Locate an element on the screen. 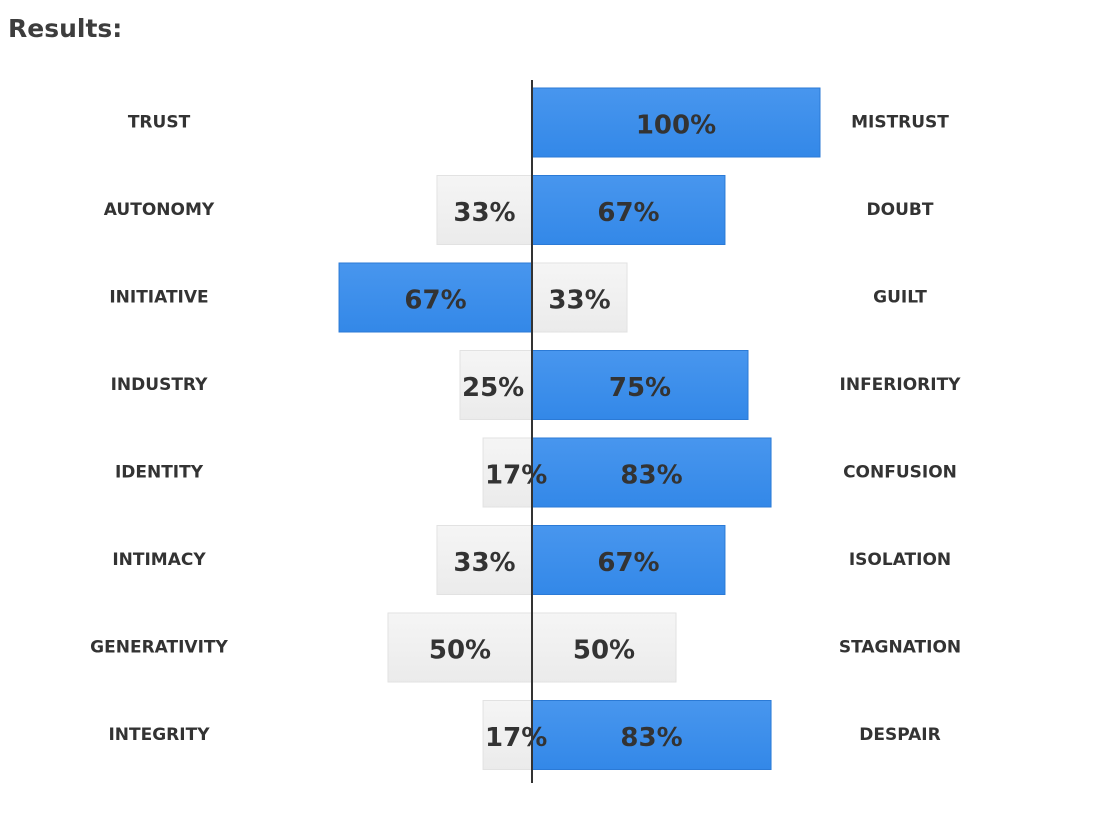  category-label-right: DESPAIR is located at coordinates (899, 735).